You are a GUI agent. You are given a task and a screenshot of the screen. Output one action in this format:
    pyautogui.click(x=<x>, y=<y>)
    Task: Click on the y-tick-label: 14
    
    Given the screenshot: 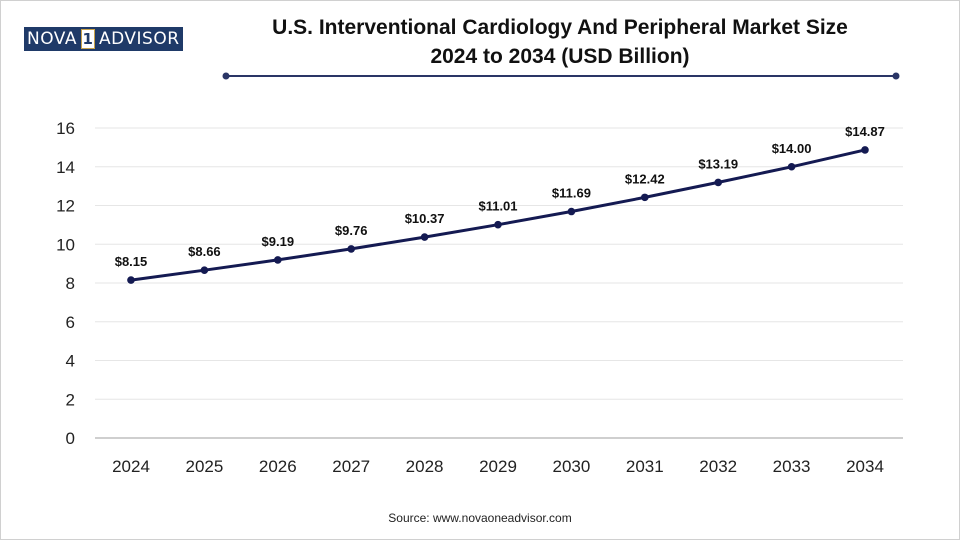 What is the action you would take?
    pyautogui.click(x=65, y=167)
    